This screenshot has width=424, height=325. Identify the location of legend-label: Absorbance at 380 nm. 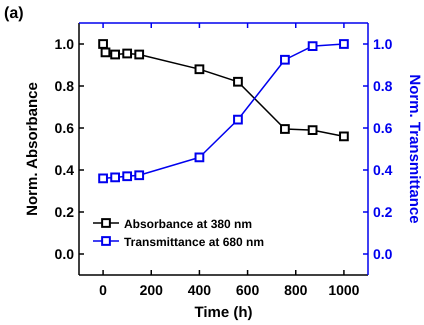
(188, 224).